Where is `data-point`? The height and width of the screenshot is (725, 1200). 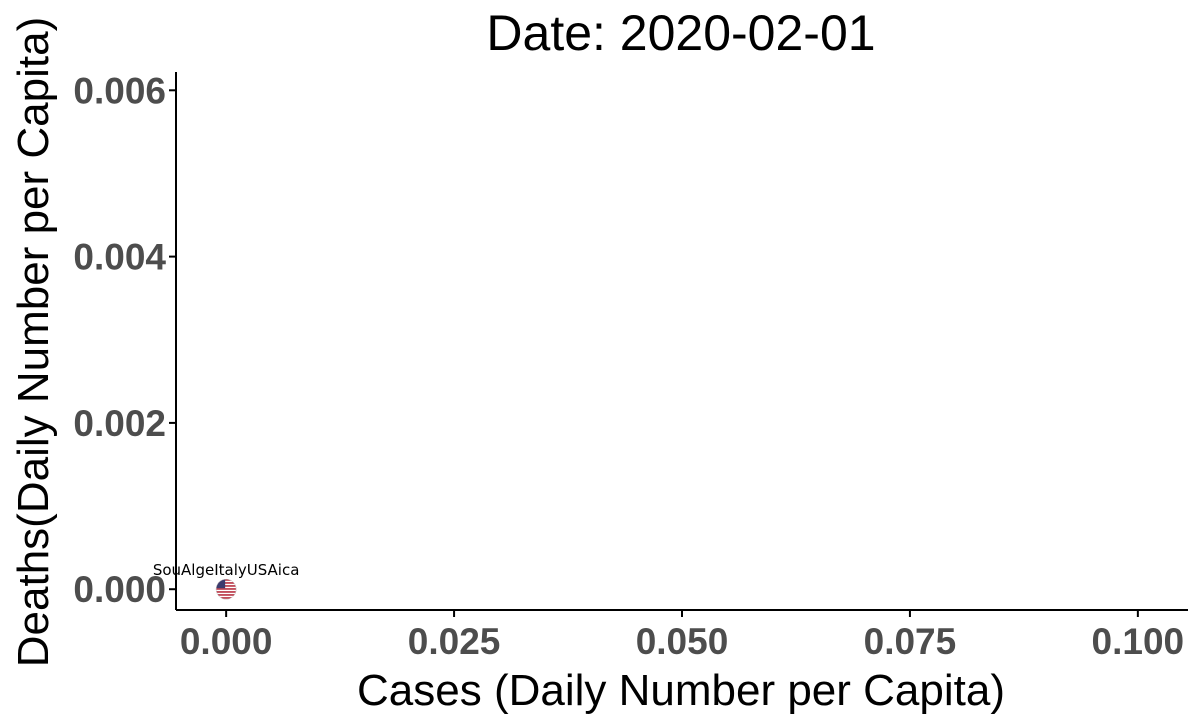
data-point is located at coordinates (226, 589).